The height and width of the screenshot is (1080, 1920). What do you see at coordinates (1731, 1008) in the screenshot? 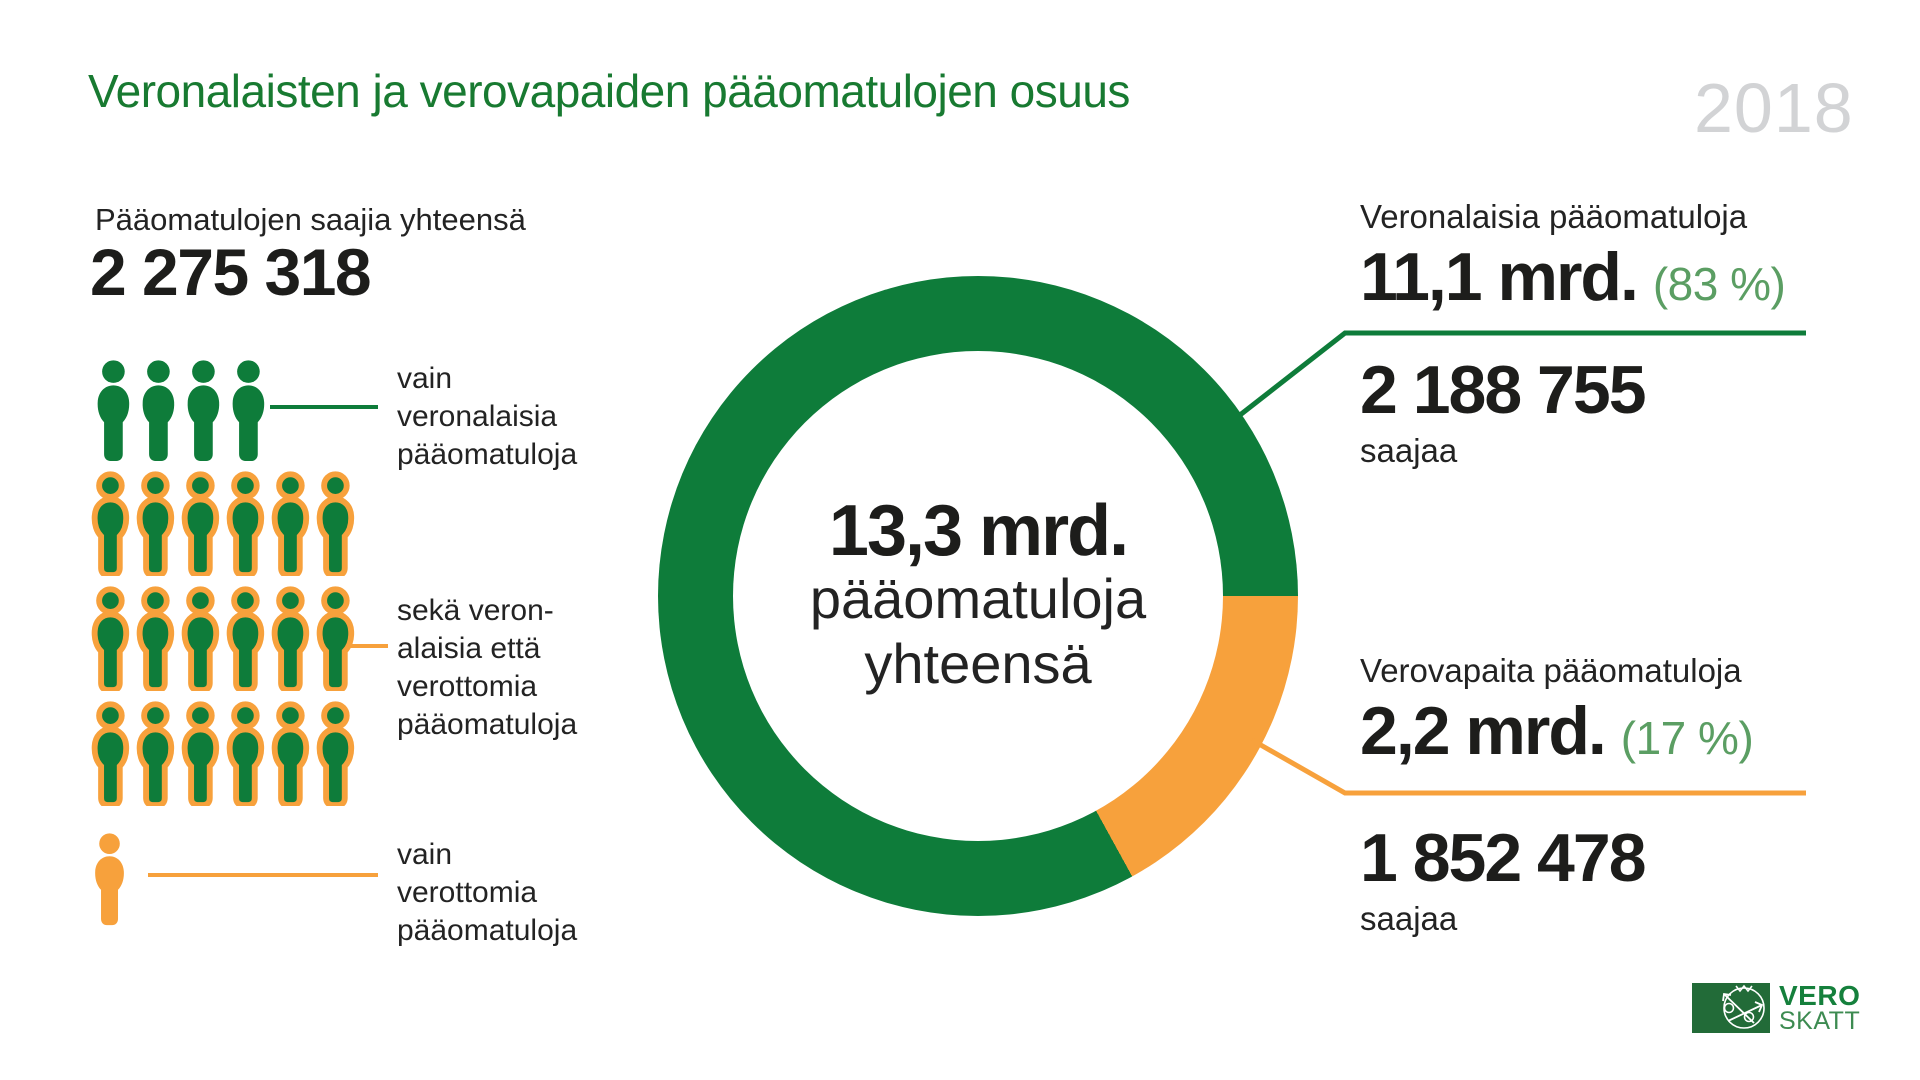
I see `vero-emblem-icon` at bounding box center [1731, 1008].